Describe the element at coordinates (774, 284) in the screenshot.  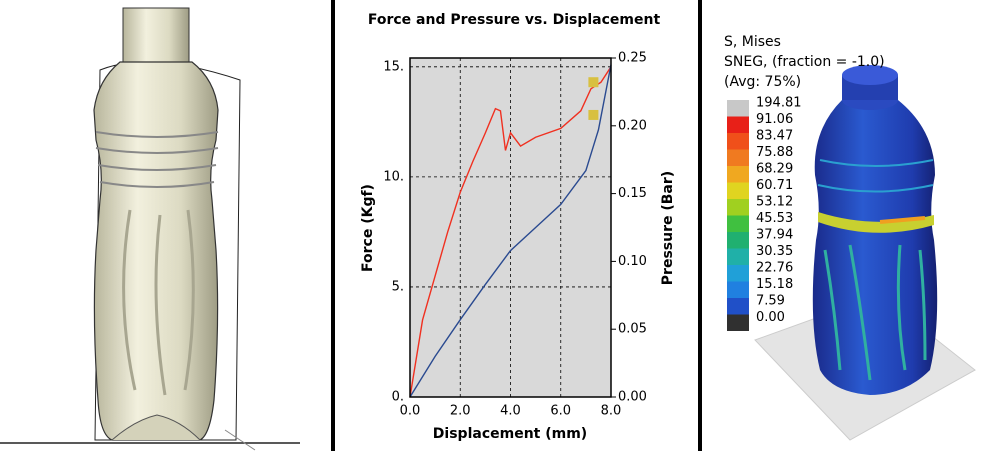
I see `legend-label: 15.18` at that location.